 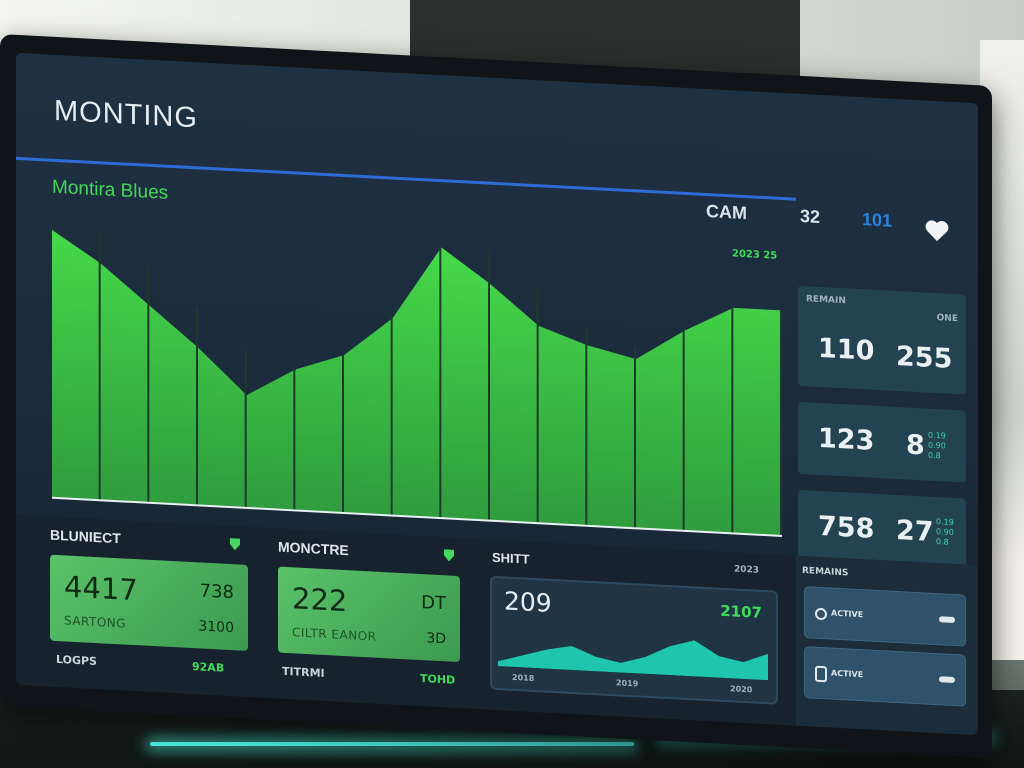 What do you see at coordinates (101, 588) in the screenshot?
I see `metric-value: 4417` at bounding box center [101, 588].